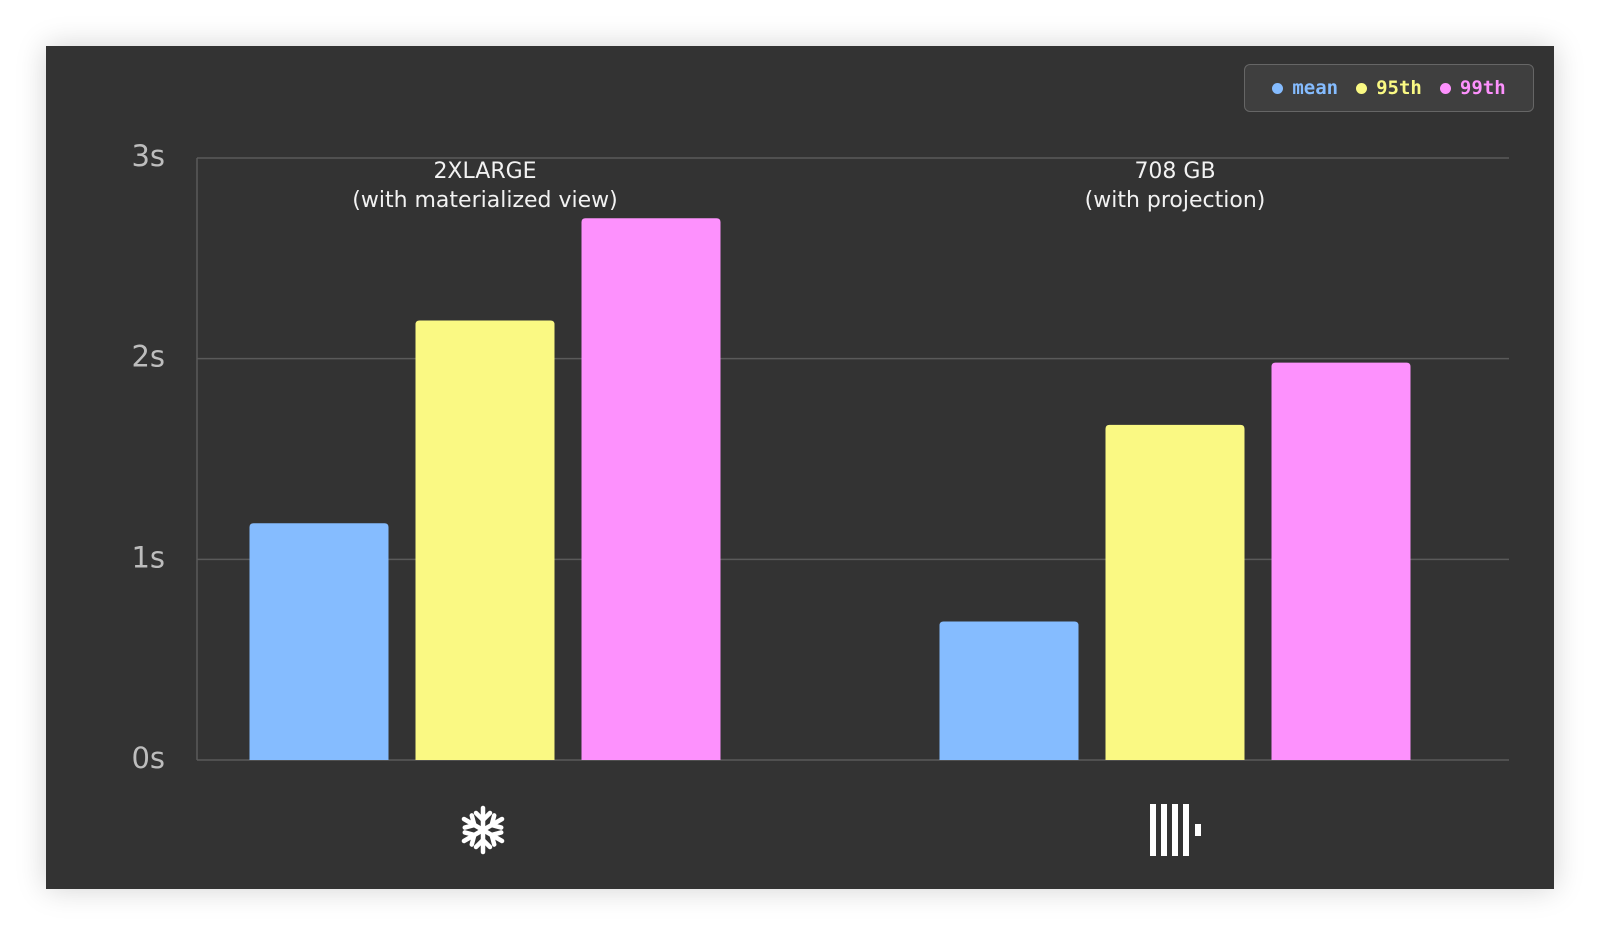 The width and height of the screenshot is (1600, 936). I want to click on y-tick-label: 3s, so click(148, 156).